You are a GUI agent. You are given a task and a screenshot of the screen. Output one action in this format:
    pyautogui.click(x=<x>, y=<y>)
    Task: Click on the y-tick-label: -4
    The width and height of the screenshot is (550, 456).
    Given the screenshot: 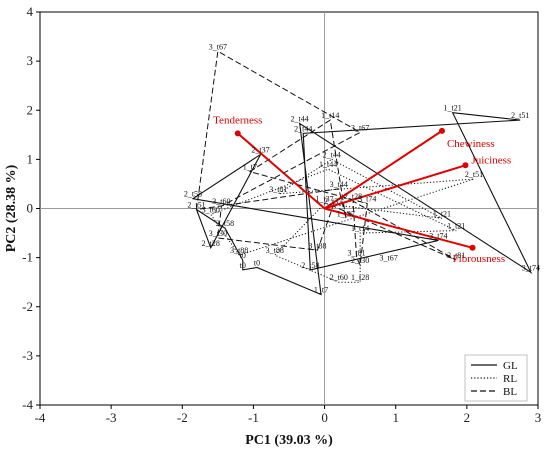 What is the action you would take?
    pyautogui.click(x=27, y=404)
    